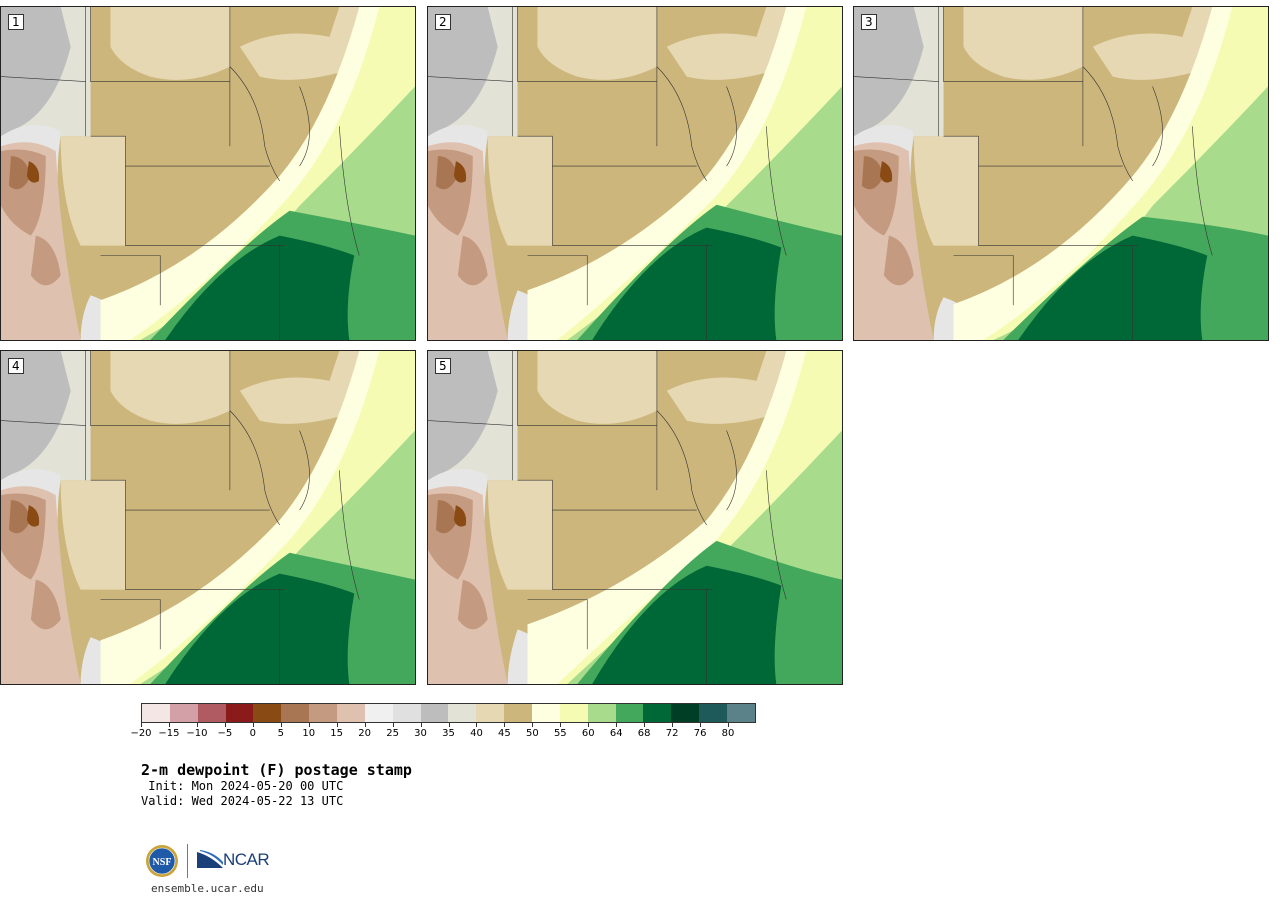  I want to click on colorbar-tick-label: 0, so click(252, 733).